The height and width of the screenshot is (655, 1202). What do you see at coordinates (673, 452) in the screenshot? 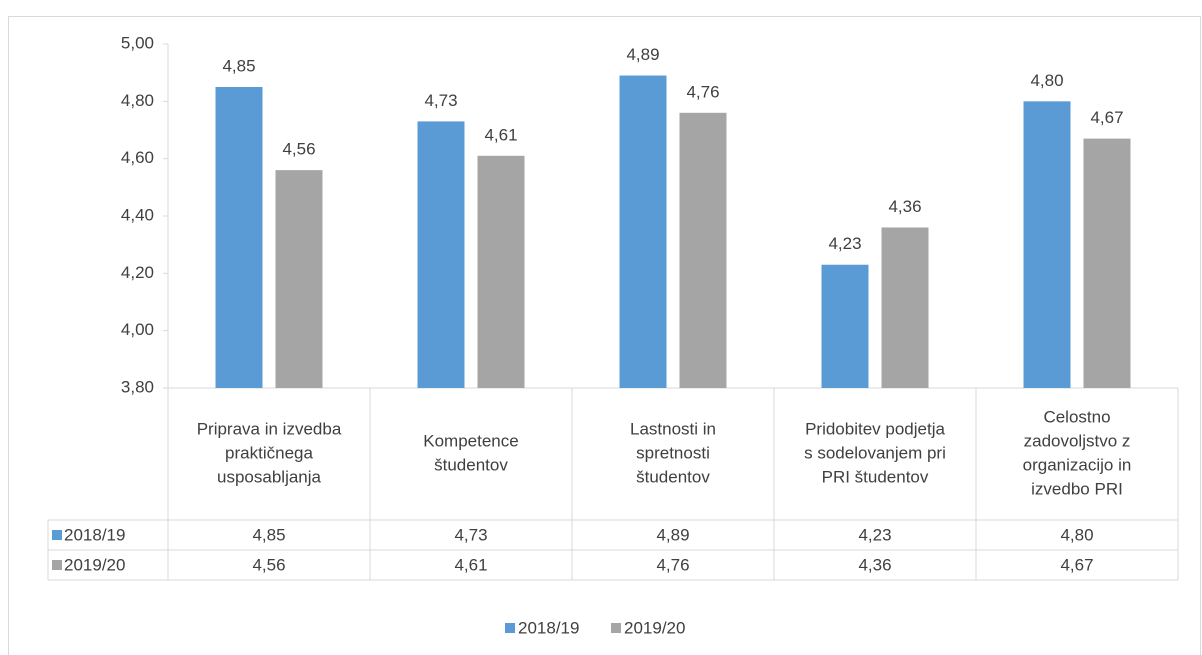
I see `x-tick-label: spretnosti` at bounding box center [673, 452].